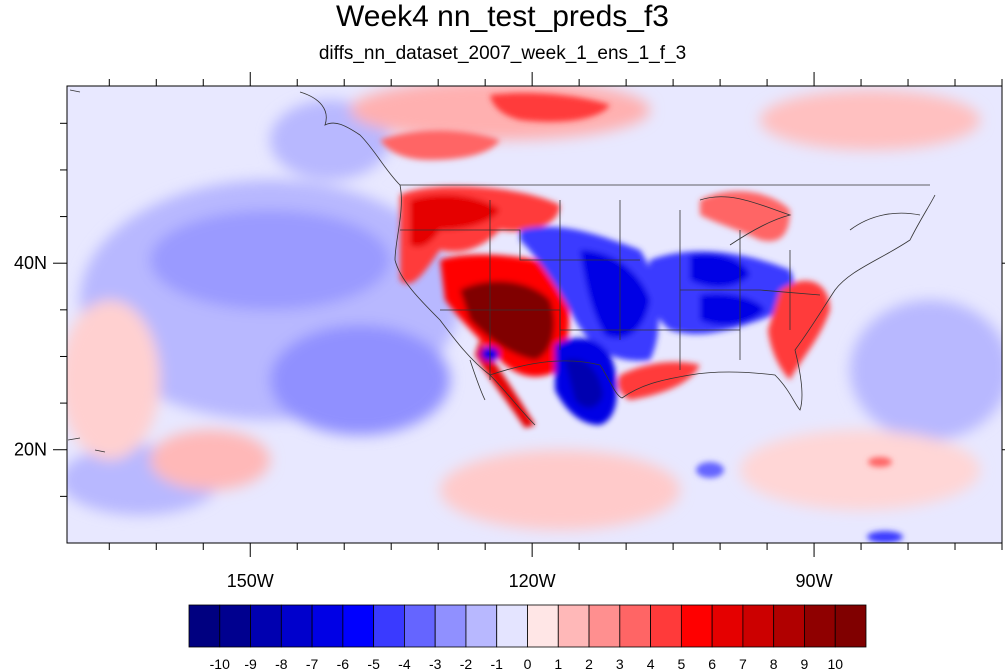 This screenshot has height=672, width=1005. I want to click on colorbar-label: 6, so click(712, 664).